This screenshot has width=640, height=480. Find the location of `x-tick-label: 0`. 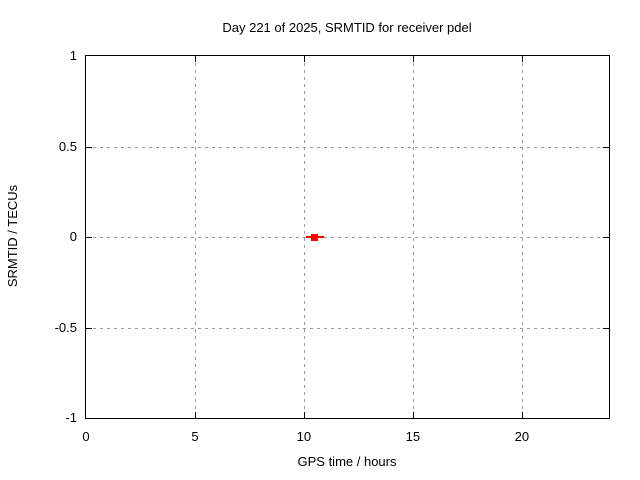

x-tick-label: 0 is located at coordinates (86, 436).